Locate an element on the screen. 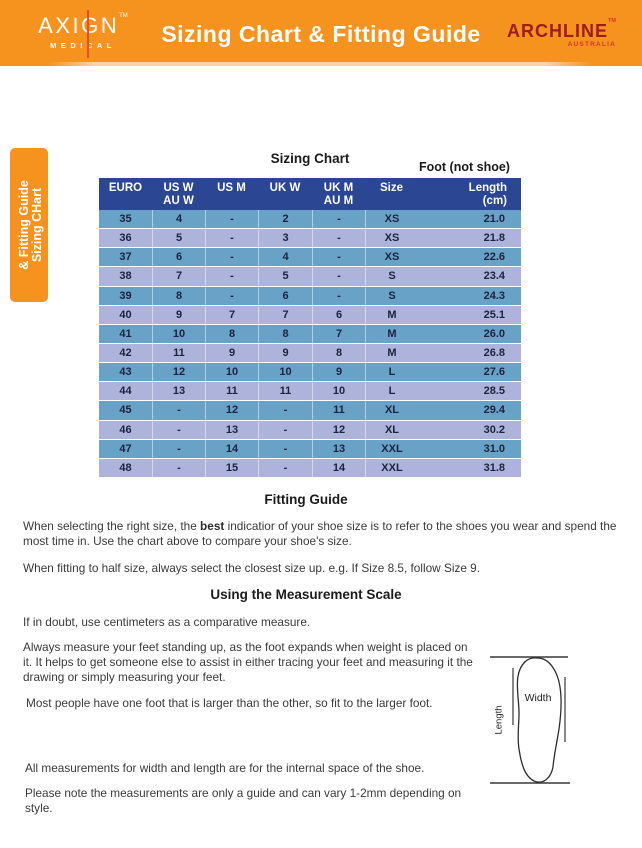  side-tab-sizing-chart: Sizing CHart & Fitting Guide is located at coordinates (29, 225).